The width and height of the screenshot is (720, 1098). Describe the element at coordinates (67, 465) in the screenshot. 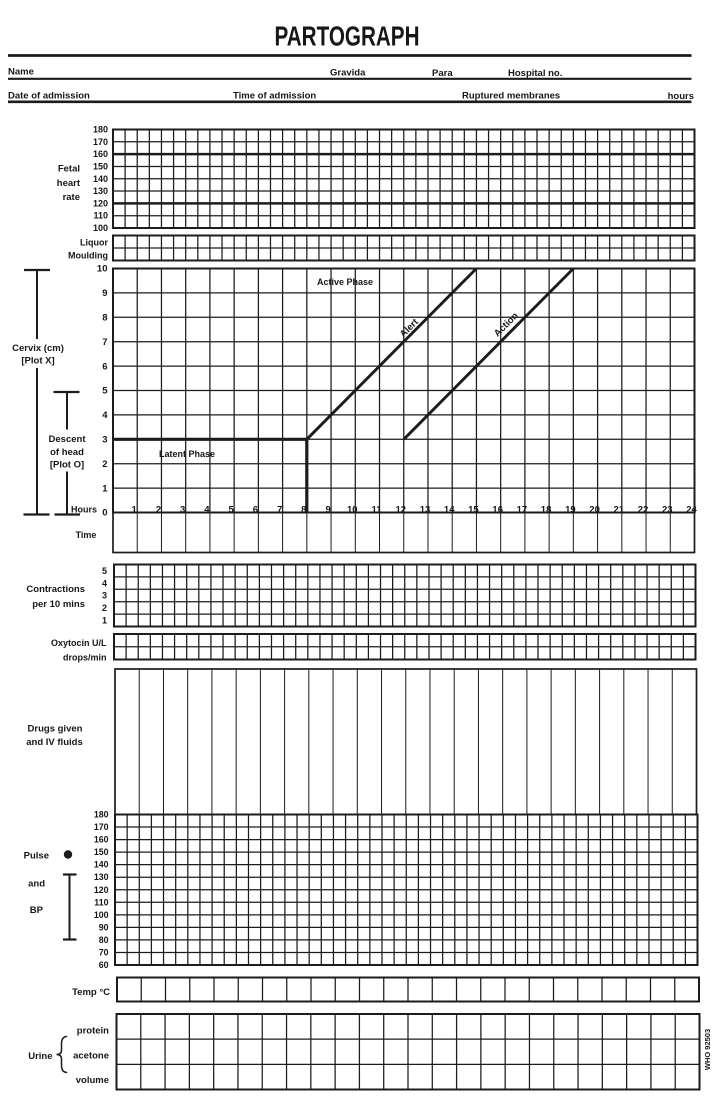

I see `svg-text: [Plot O]` at that location.